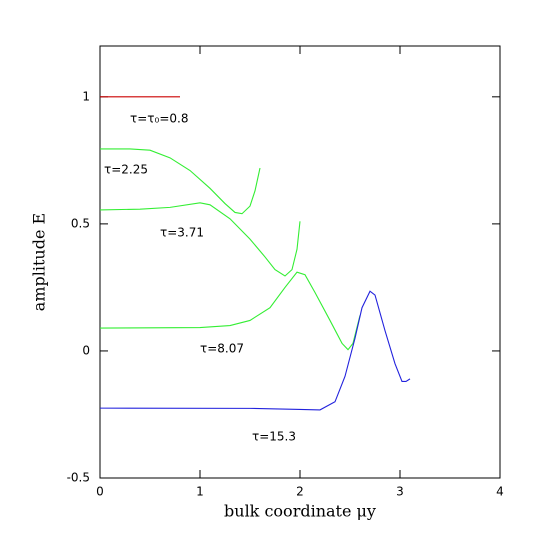  What do you see at coordinates (274, 437) in the screenshot?
I see `curve-label: τ=15.3` at bounding box center [274, 437].